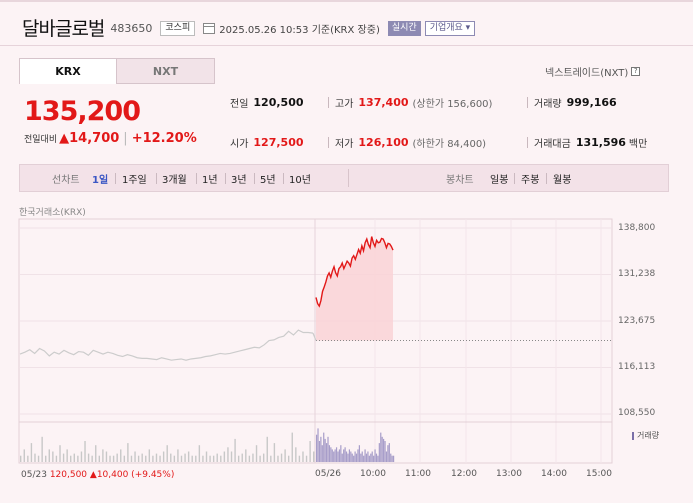 The image size is (693, 503). What do you see at coordinates (587, 73) in the screenshot?
I see `nextrade-label: 넥스트레이드(NXT)` at bounding box center [587, 73].